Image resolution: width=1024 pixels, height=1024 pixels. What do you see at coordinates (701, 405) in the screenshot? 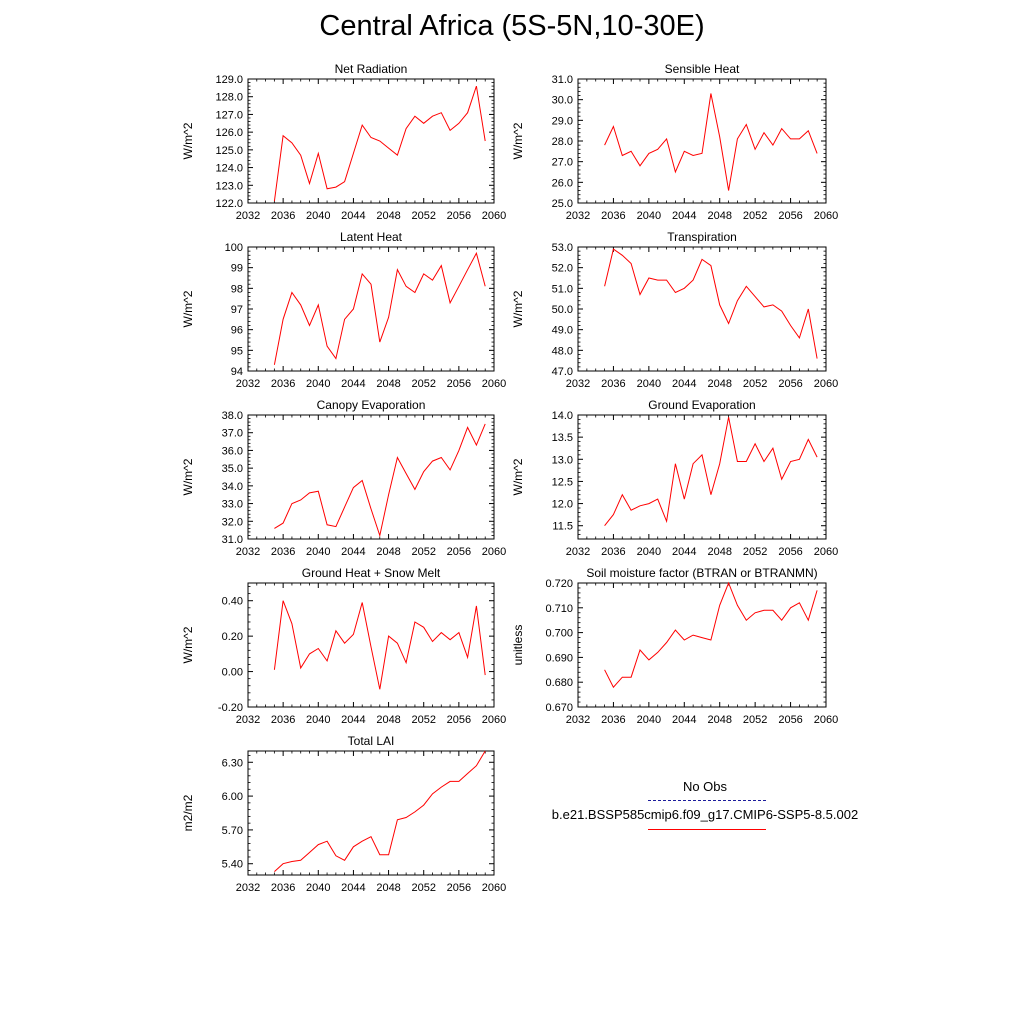
I see `chart-title: Ground Evaporation` at bounding box center [701, 405].